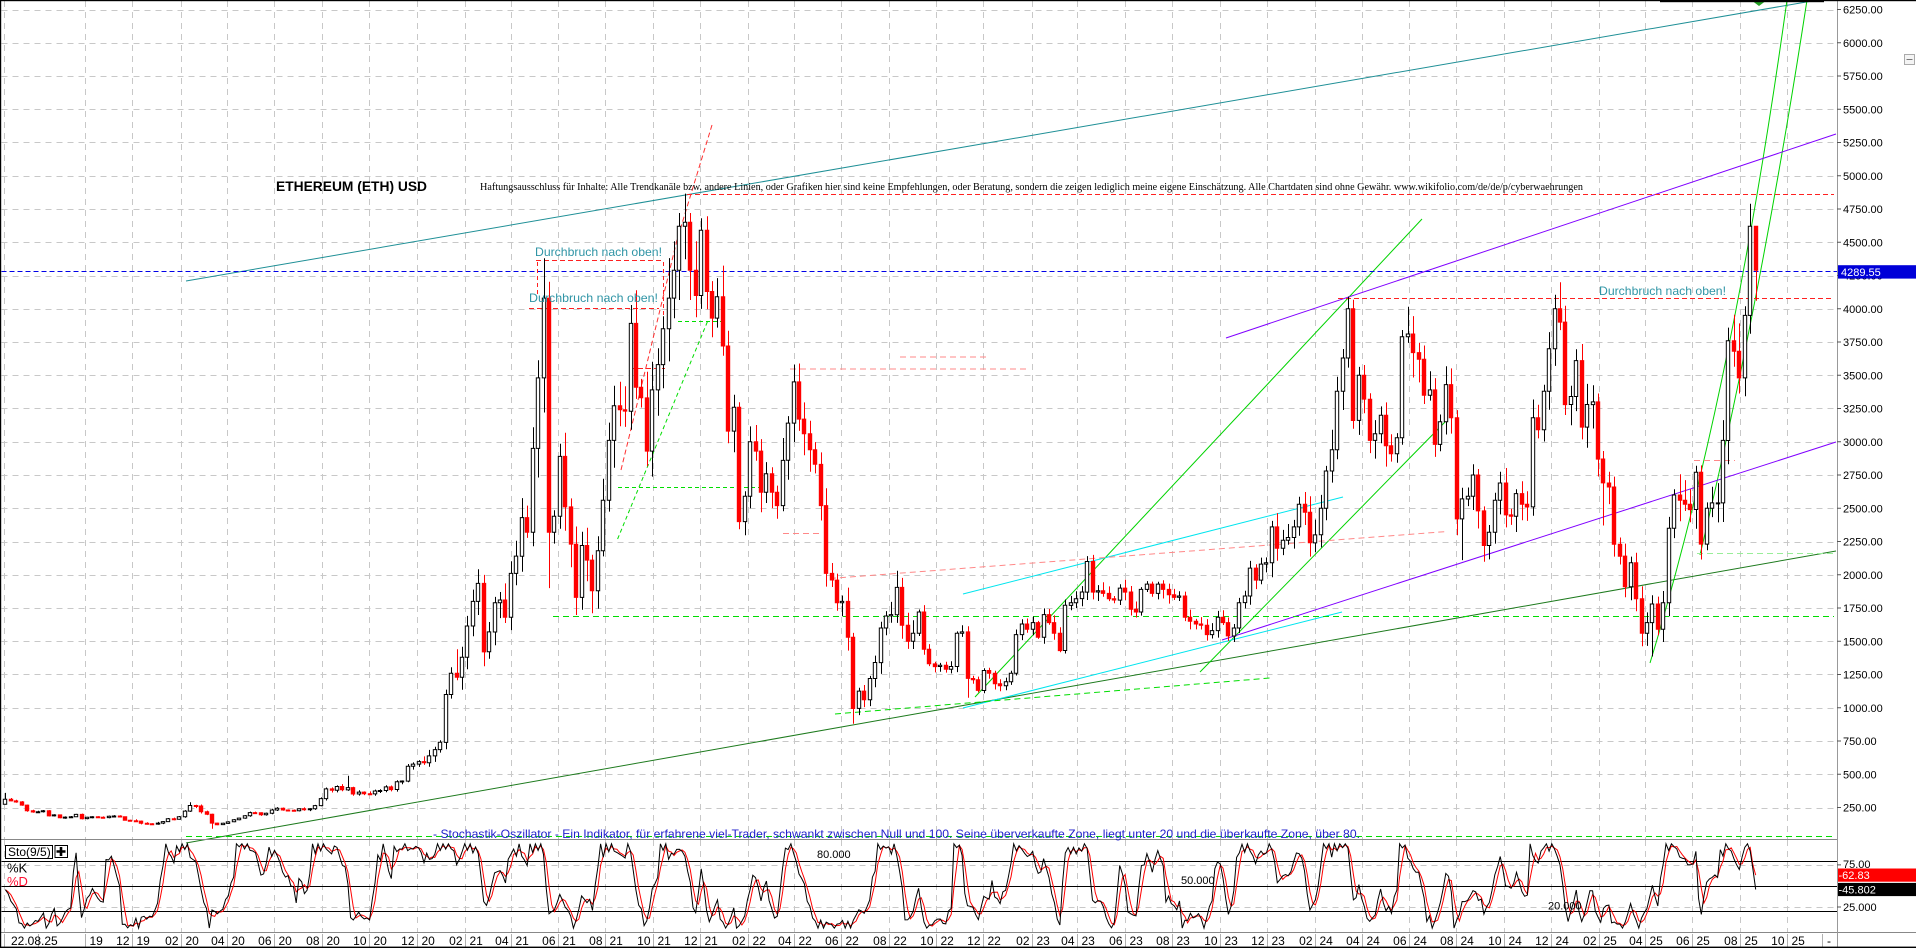  I want to click on svg-text: 750.00, so click(1860, 742).